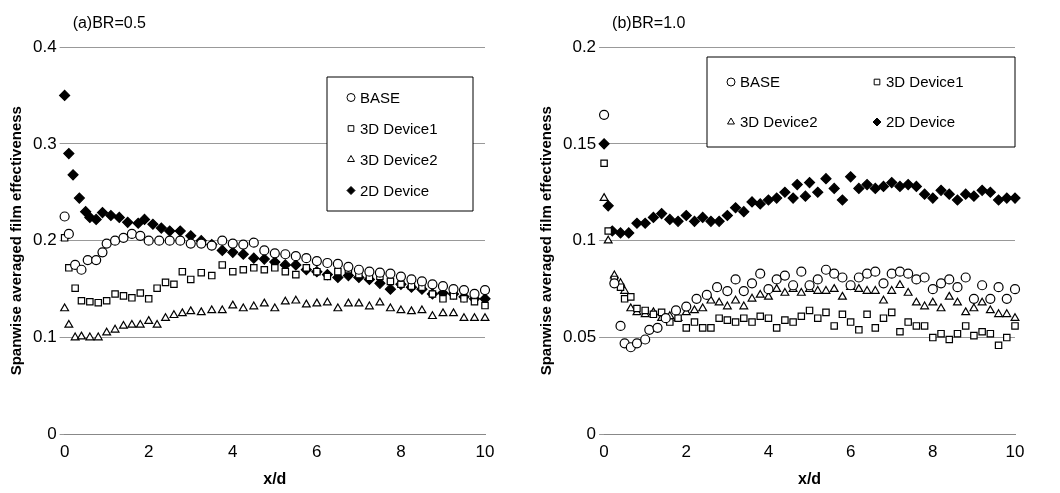 The width and height of the screenshot is (1060, 493). What do you see at coordinates (44, 143) in the screenshot?
I see `y-tick-label: 0.3` at bounding box center [44, 143].